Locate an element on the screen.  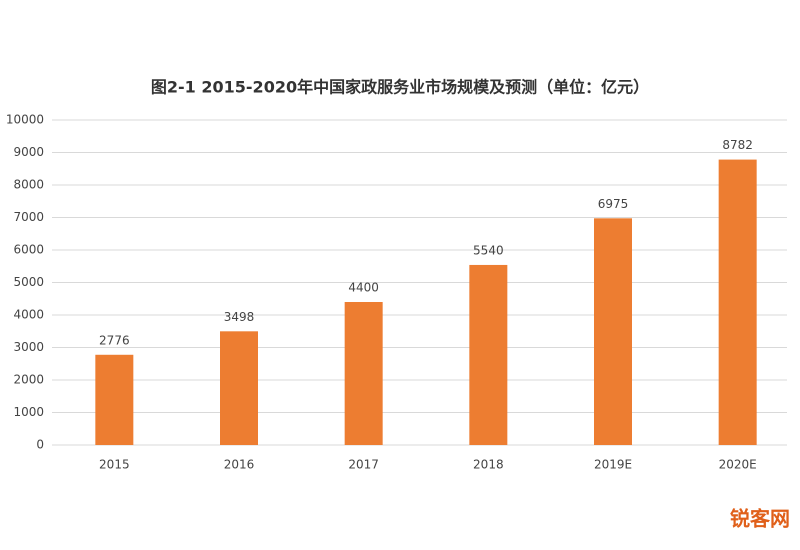
x-tick-label: 2019E is located at coordinates (613, 465).